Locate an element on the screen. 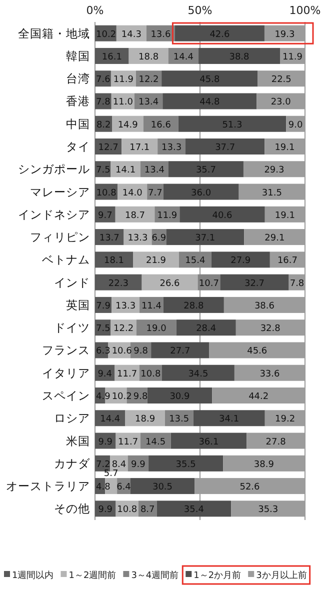  data-label: 19.3 is located at coordinates (284, 35).